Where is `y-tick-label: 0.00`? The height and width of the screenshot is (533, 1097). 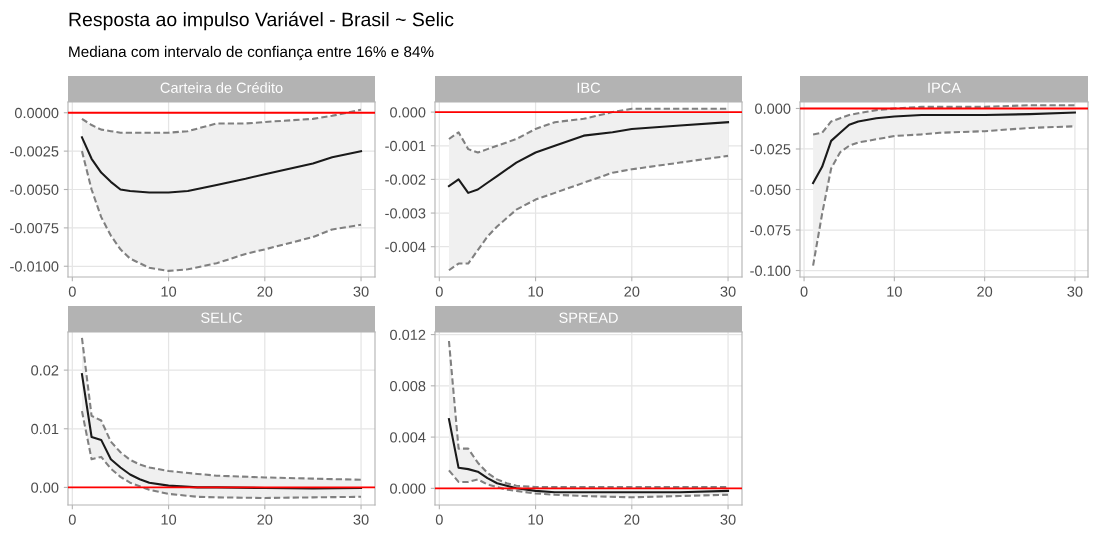 y-tick-label: 0.00 is located at coordinates (45, 487).